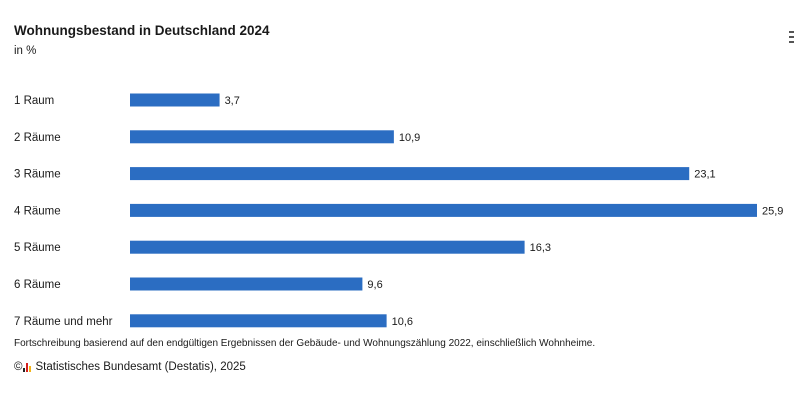 This screenshot has width=797, height=409. Describe the element at coordinates (37, 138) in the screenshot. I see `category-label-2-räume: 2 Räume` at that location.